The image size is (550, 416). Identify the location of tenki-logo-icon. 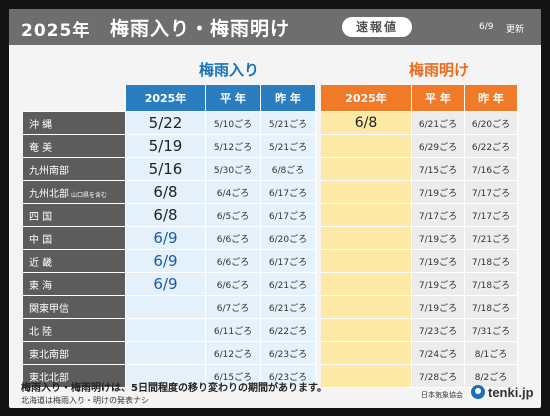
(478, 392).